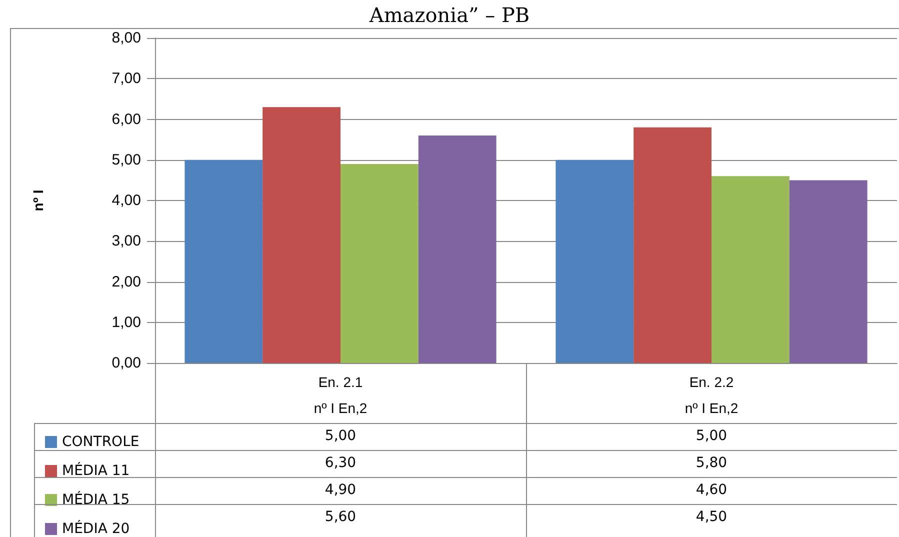 The width and height of the screenshot is (899, 537). What do you see at coordinates (38, 201) in the screenshot?
I see `y-axis-title: nº I` at bounding box center [38, 201].